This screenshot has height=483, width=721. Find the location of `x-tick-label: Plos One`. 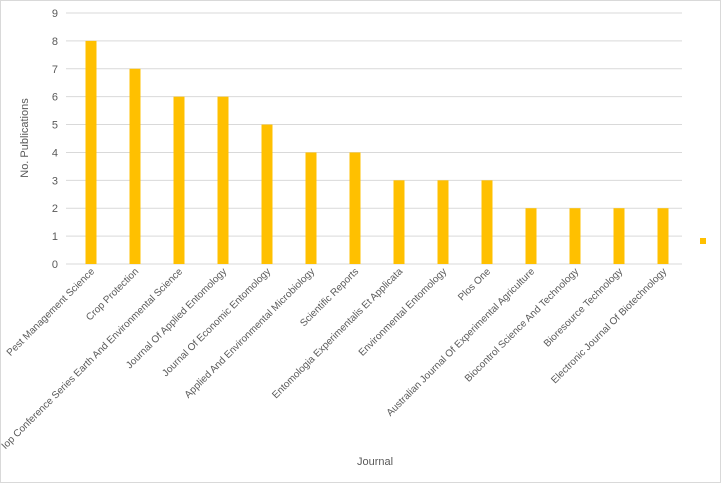

x-tick-label: Plos One is located at coordinates (474, 284).